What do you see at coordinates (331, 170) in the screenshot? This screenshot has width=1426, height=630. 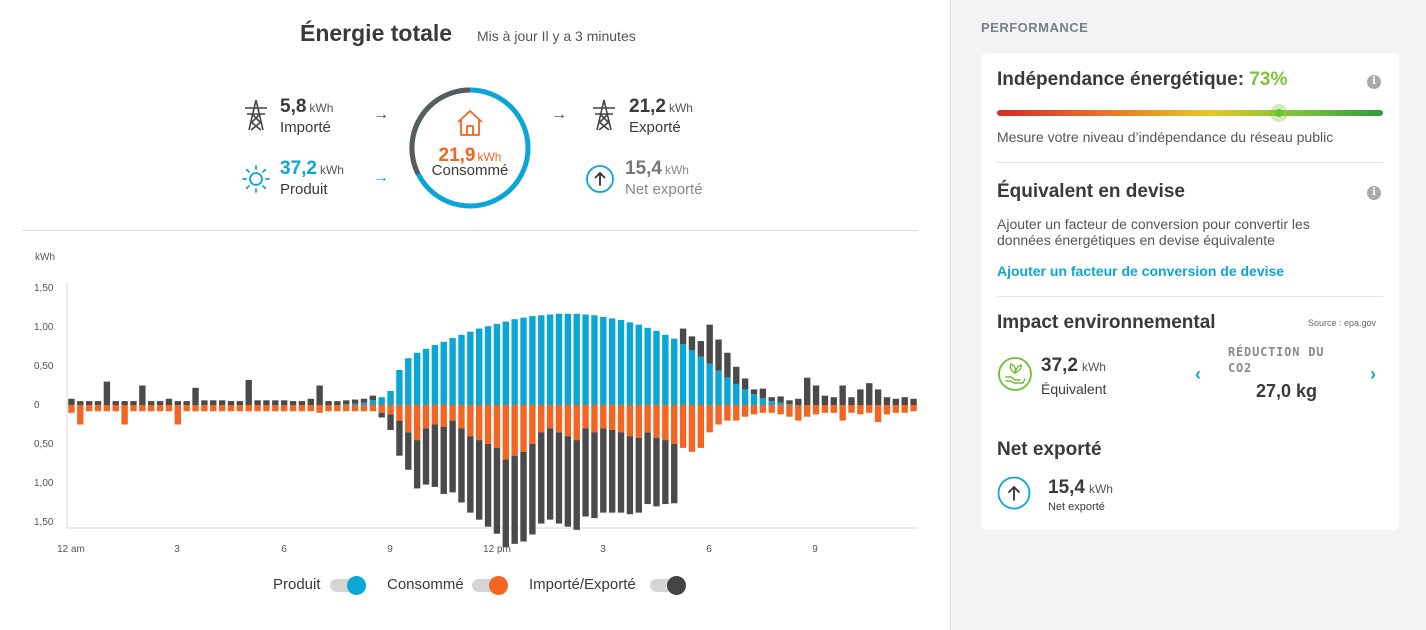 I see `produced-unit: kWh` at bounding box center [331, 170].